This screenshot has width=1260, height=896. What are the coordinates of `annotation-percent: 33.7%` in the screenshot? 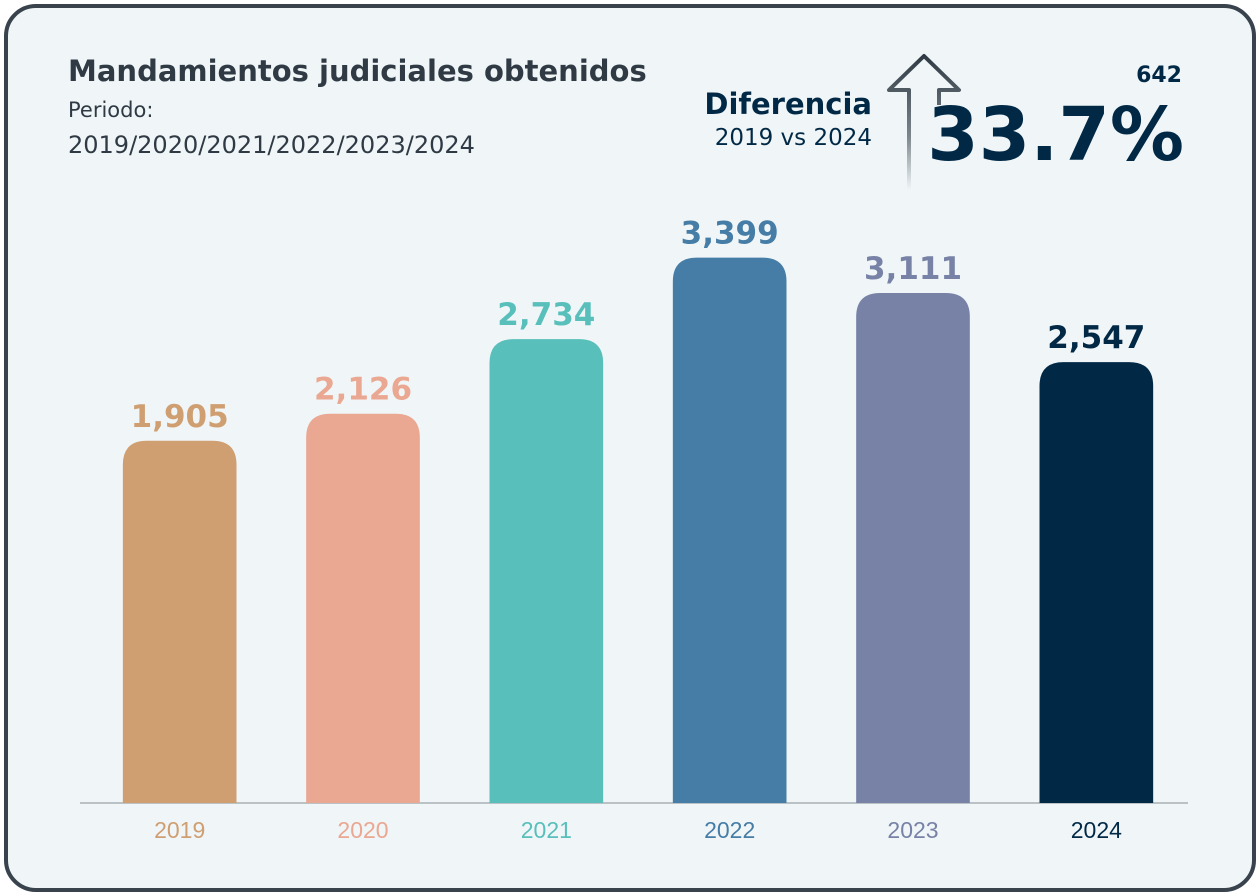 It's located at (1055, 135).